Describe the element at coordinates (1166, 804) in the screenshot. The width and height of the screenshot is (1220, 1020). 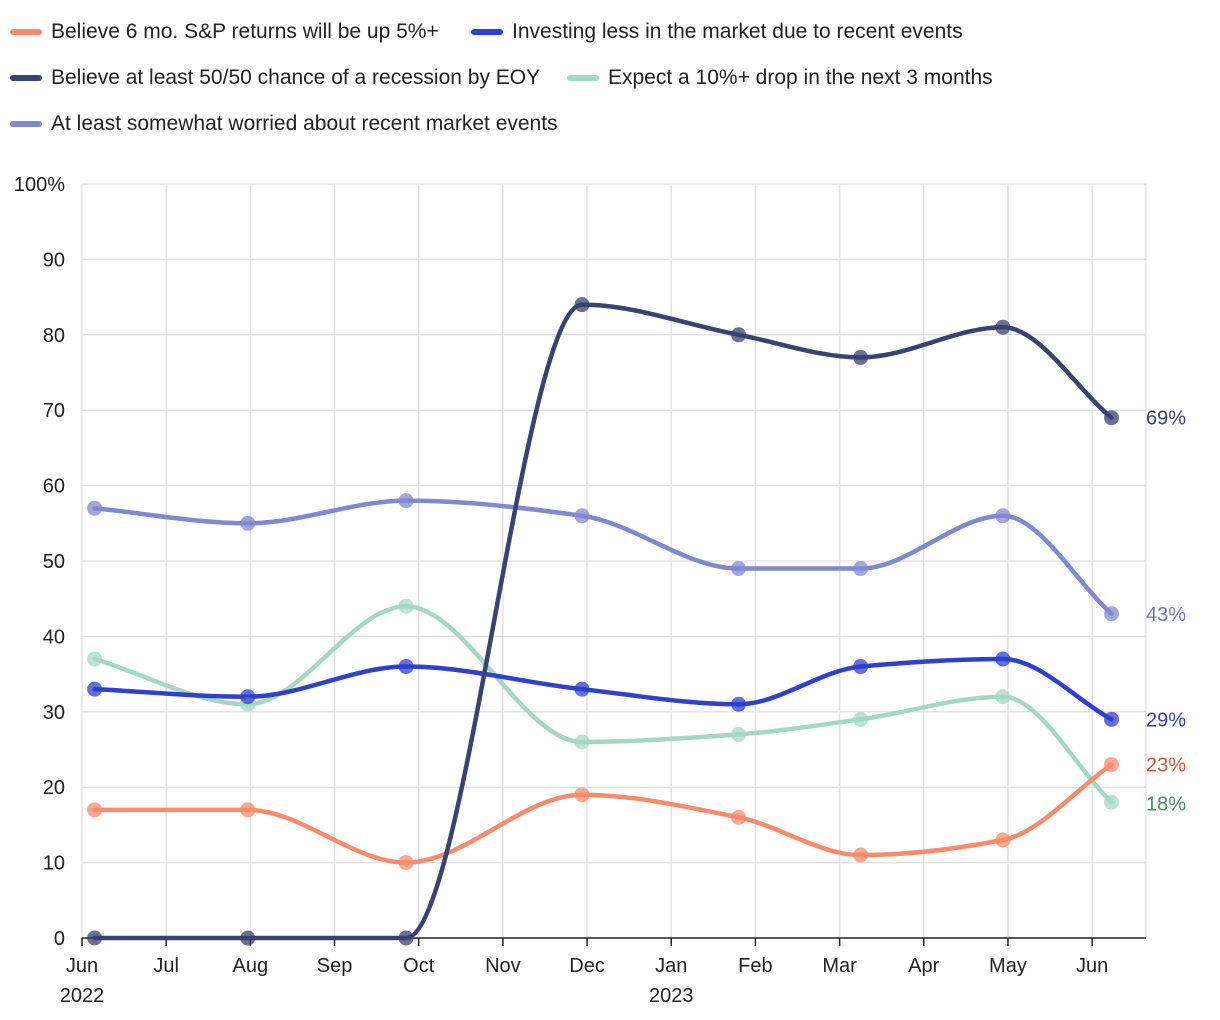
I see `end-label-3: 18%` at that location.